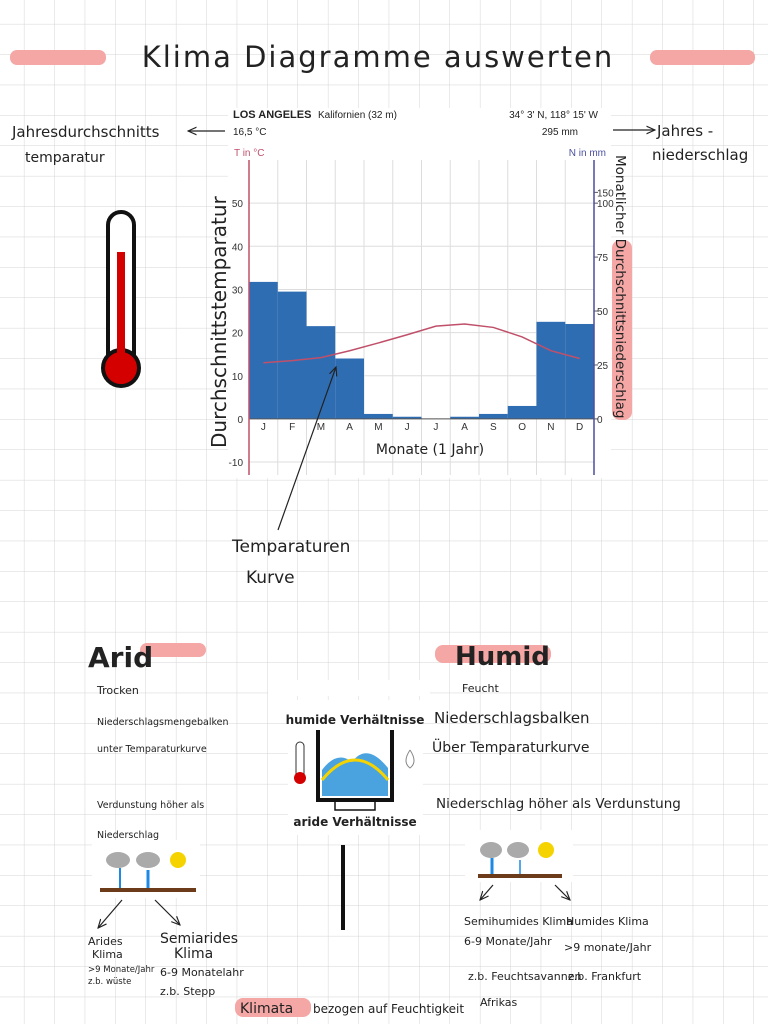 This screenshot has height=1024, width=768. What do you see at coordinates (238, 334) in the screenshot?
I see `y-tick-label: 20` at bounding box center [238, 334].